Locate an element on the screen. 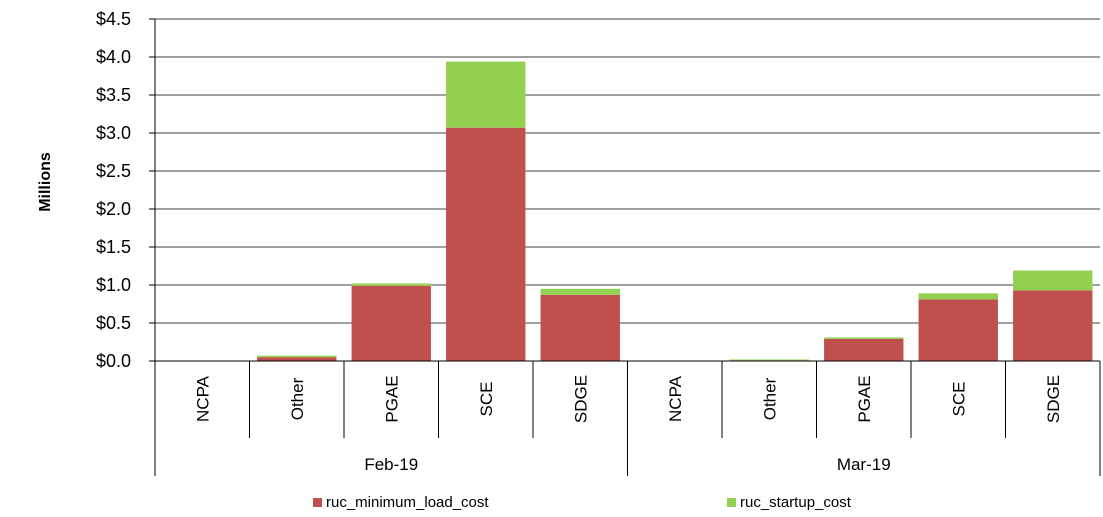 The image size is (1103, 517). legend-item: ruc_startup_cost is located at coordinates (789, 502).